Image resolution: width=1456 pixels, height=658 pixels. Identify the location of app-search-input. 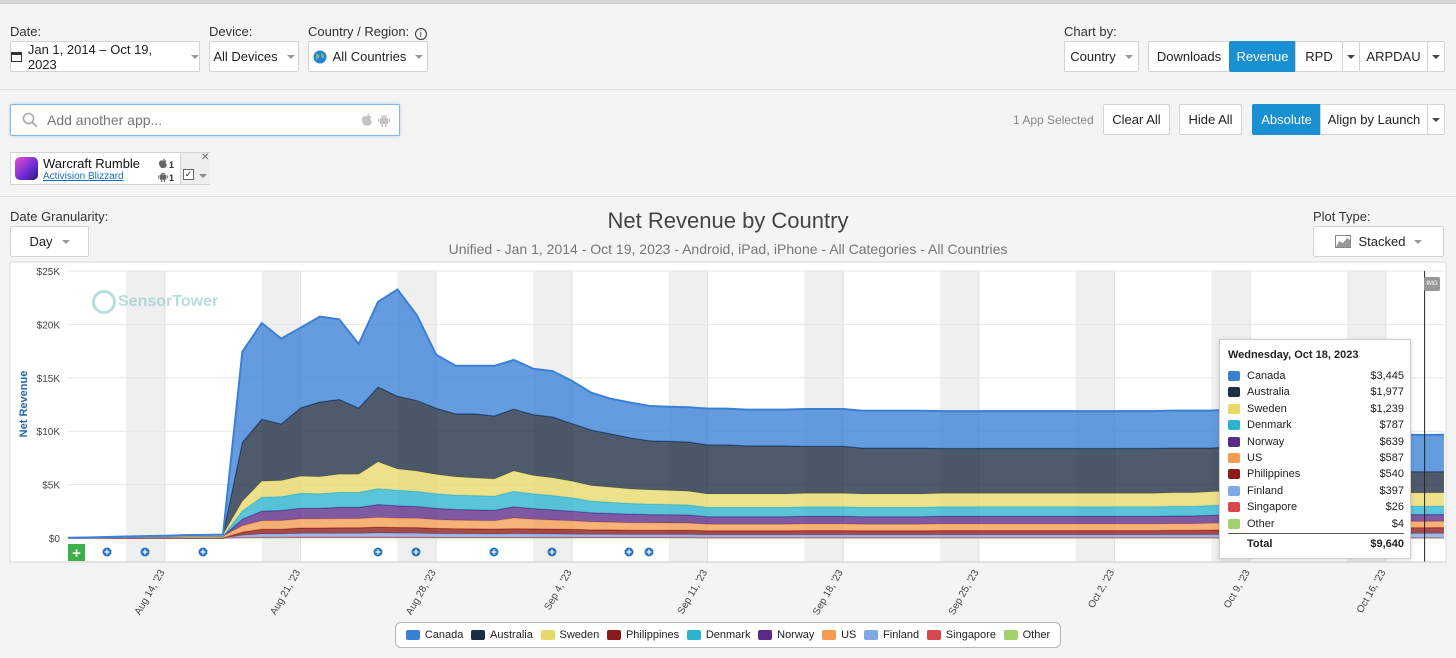
(197, 120).